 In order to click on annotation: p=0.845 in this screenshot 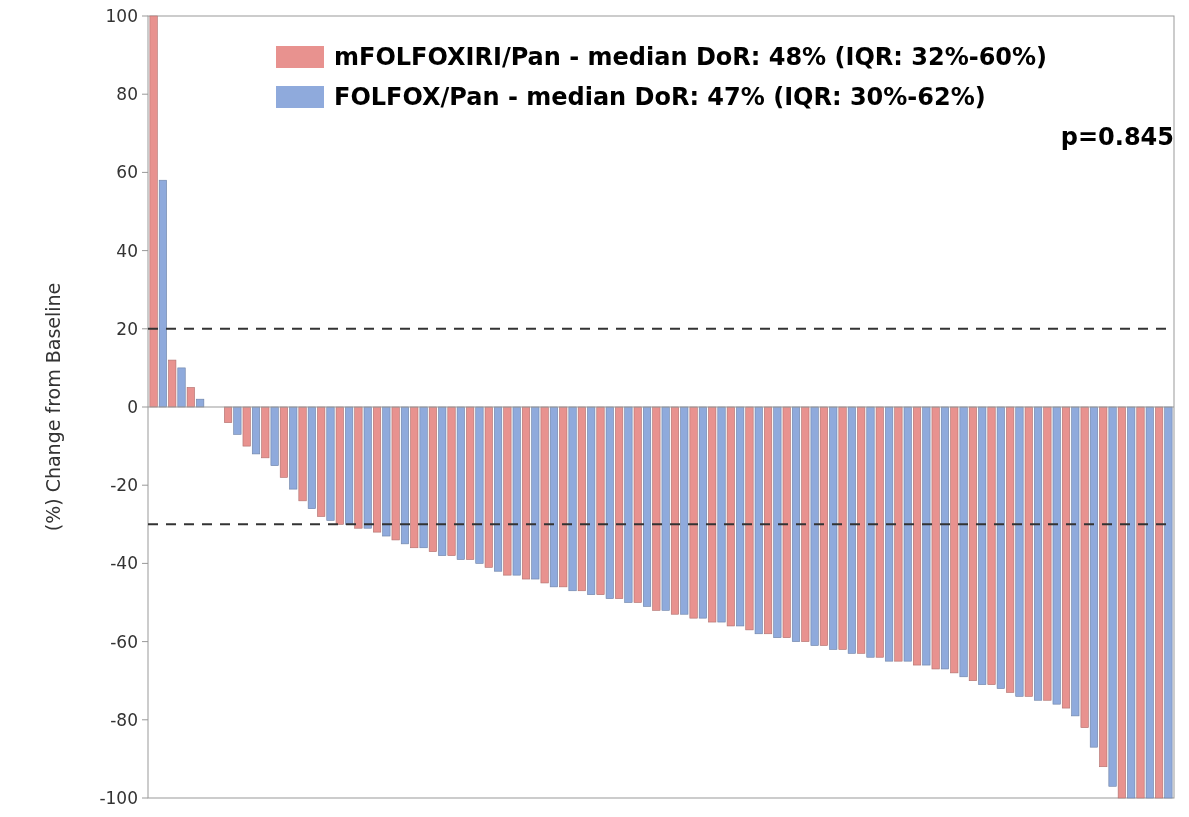, I will do `click(1117, 137)`.